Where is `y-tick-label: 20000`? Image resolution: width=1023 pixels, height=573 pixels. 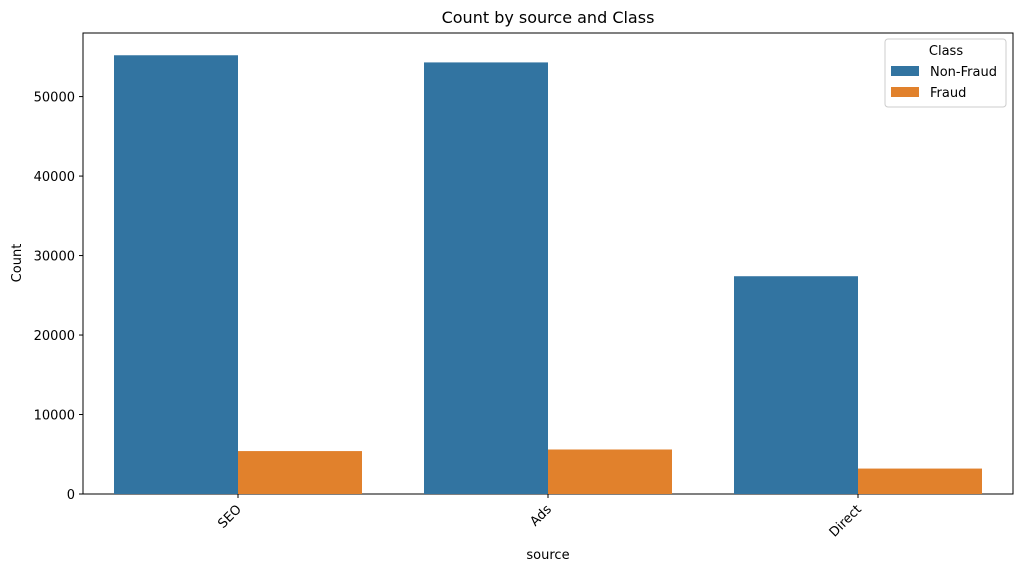
y-tick-label: 20000 is located at coordinates (54, 336).